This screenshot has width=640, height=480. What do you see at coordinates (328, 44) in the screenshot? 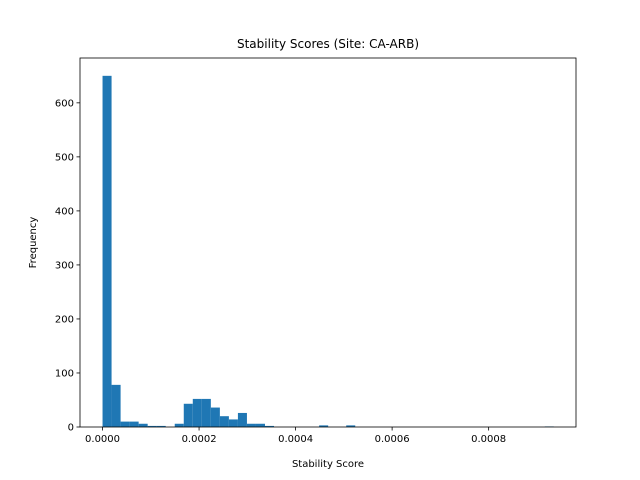
I see `chart-title: Stability Scores (Site: CA-ARB)` at bounding box center [328, 44].